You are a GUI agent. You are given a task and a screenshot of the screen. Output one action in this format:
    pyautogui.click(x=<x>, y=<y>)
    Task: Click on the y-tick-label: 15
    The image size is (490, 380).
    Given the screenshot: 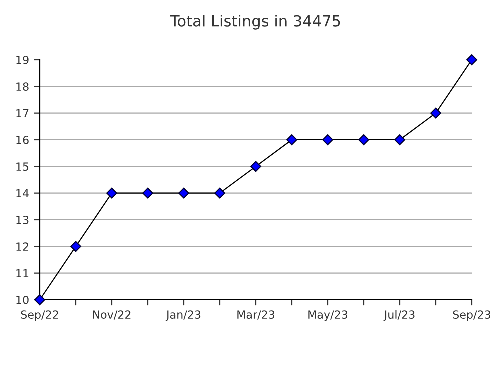 What is the action you would take?
    pyautogui.click(x=22, y=167)
    